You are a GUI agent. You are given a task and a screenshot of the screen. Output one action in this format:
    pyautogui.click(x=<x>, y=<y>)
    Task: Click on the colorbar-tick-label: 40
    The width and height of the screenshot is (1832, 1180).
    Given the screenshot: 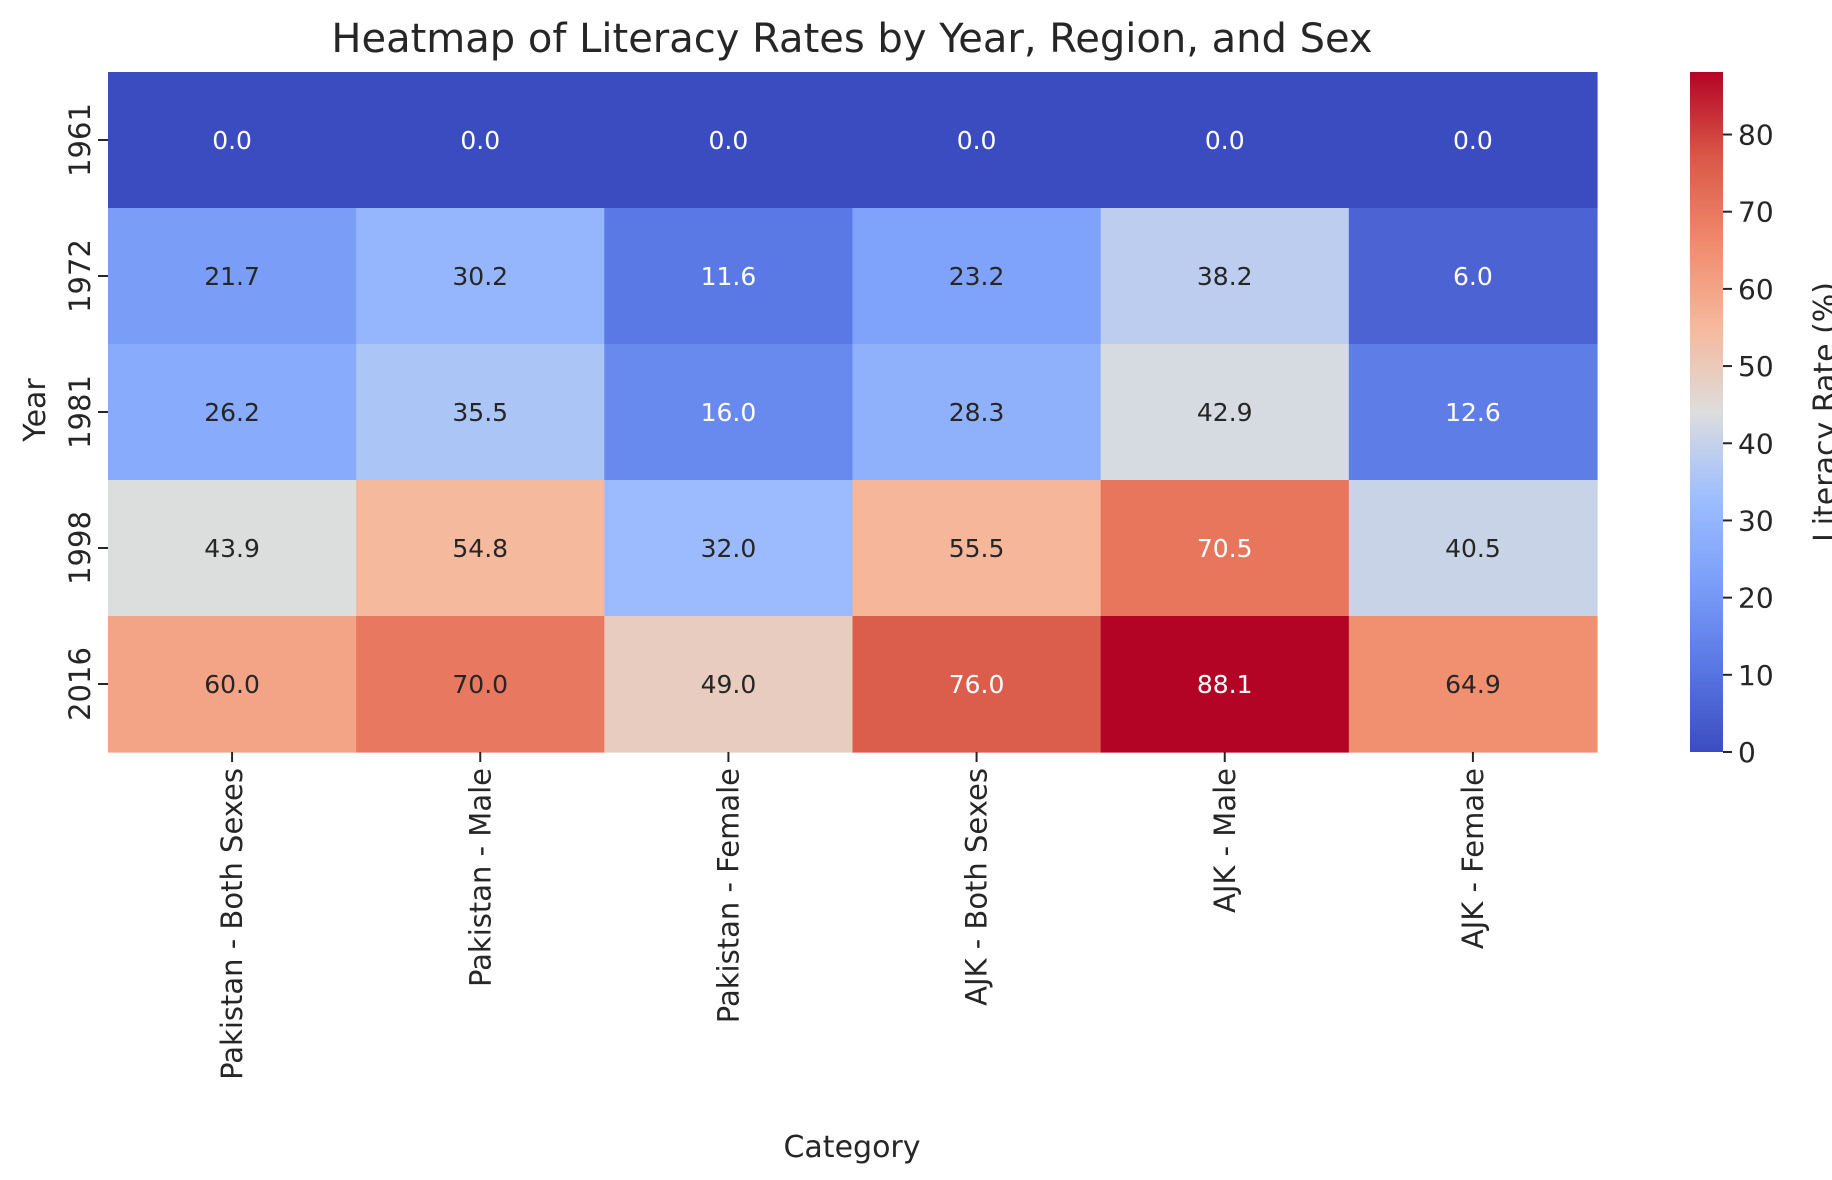 What is the action you would take?
    pyautogui.click(x=1756, y=443)
    